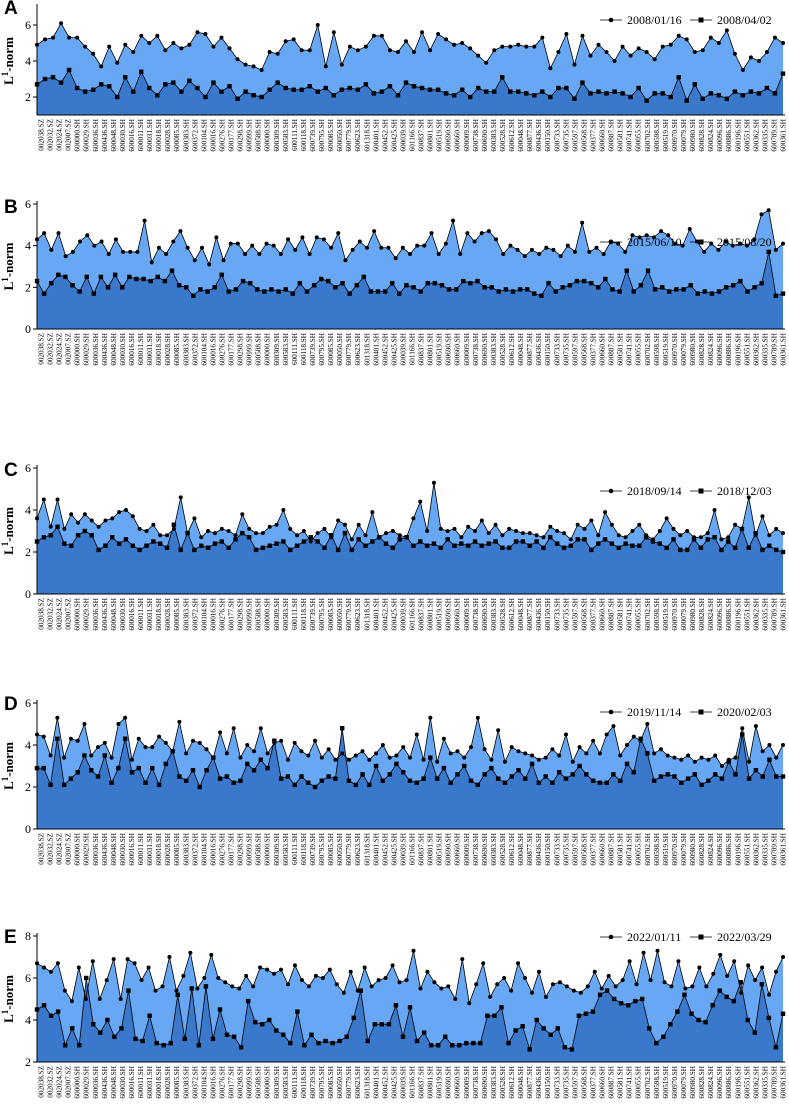 Image resolution: width=789 pixels, height=1115 pixels. What do you see at coordinates (584, 135) in the screenshot?
I see `x-tick-label: 600568.SH` at bounding box center [584, 135].